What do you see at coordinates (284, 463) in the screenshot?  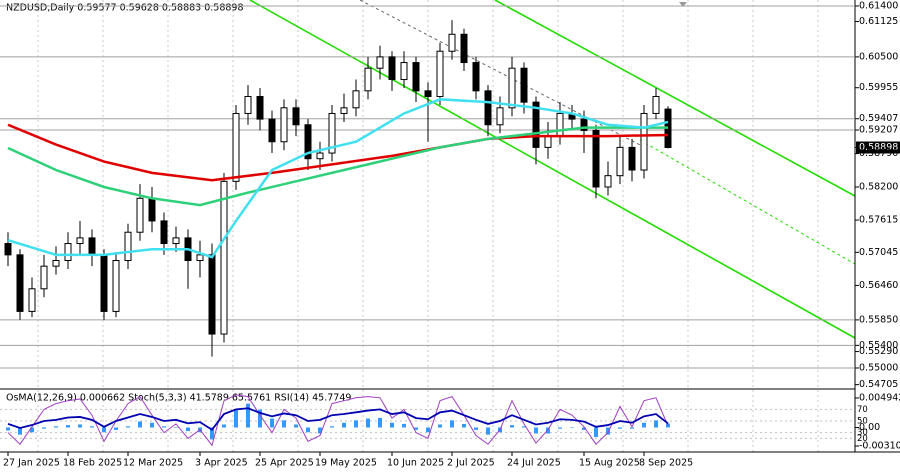 I see `x-tick-label: 25 Apr 2025` at bounding box center [284, 463].